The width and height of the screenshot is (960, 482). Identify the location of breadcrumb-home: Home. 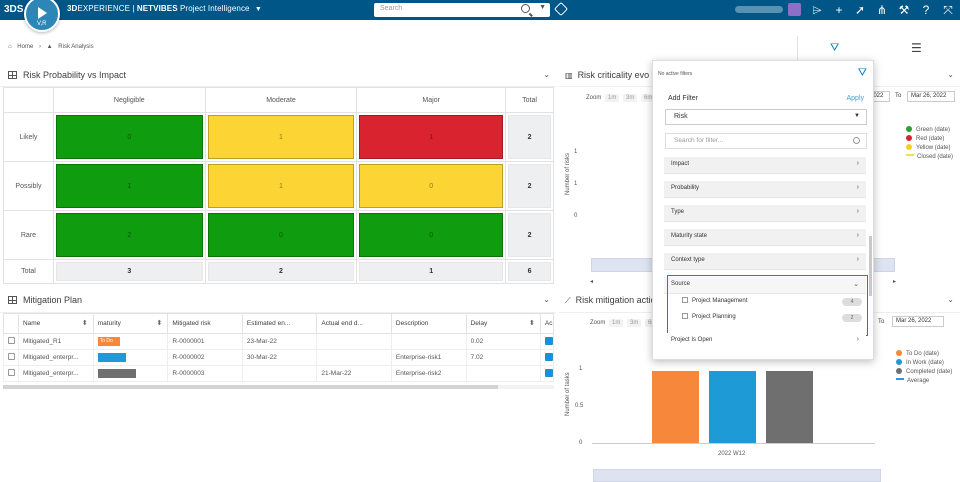
(25, 47).